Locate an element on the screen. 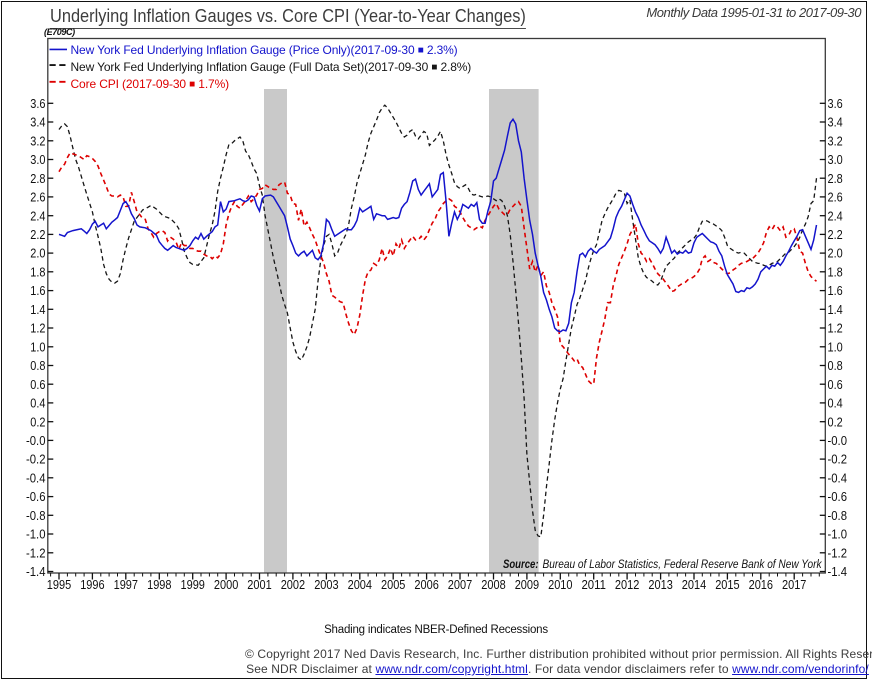  svg-text: 1995 is located at coordinates (59, 584).